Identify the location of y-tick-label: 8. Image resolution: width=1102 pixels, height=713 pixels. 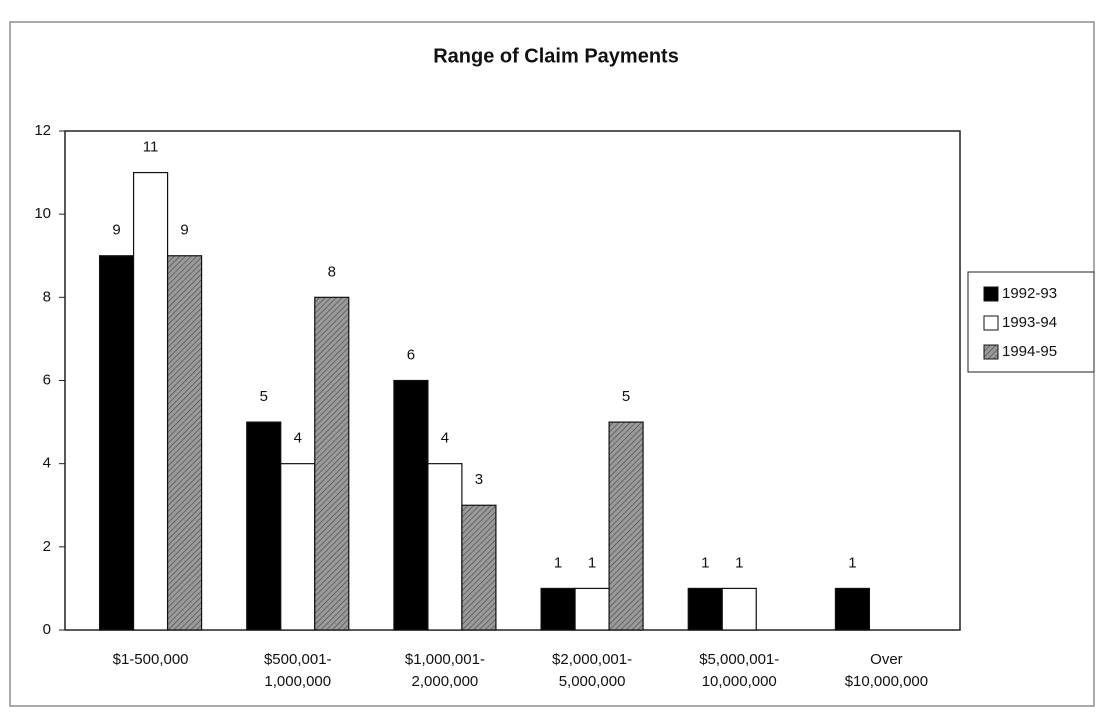
(47, 296).